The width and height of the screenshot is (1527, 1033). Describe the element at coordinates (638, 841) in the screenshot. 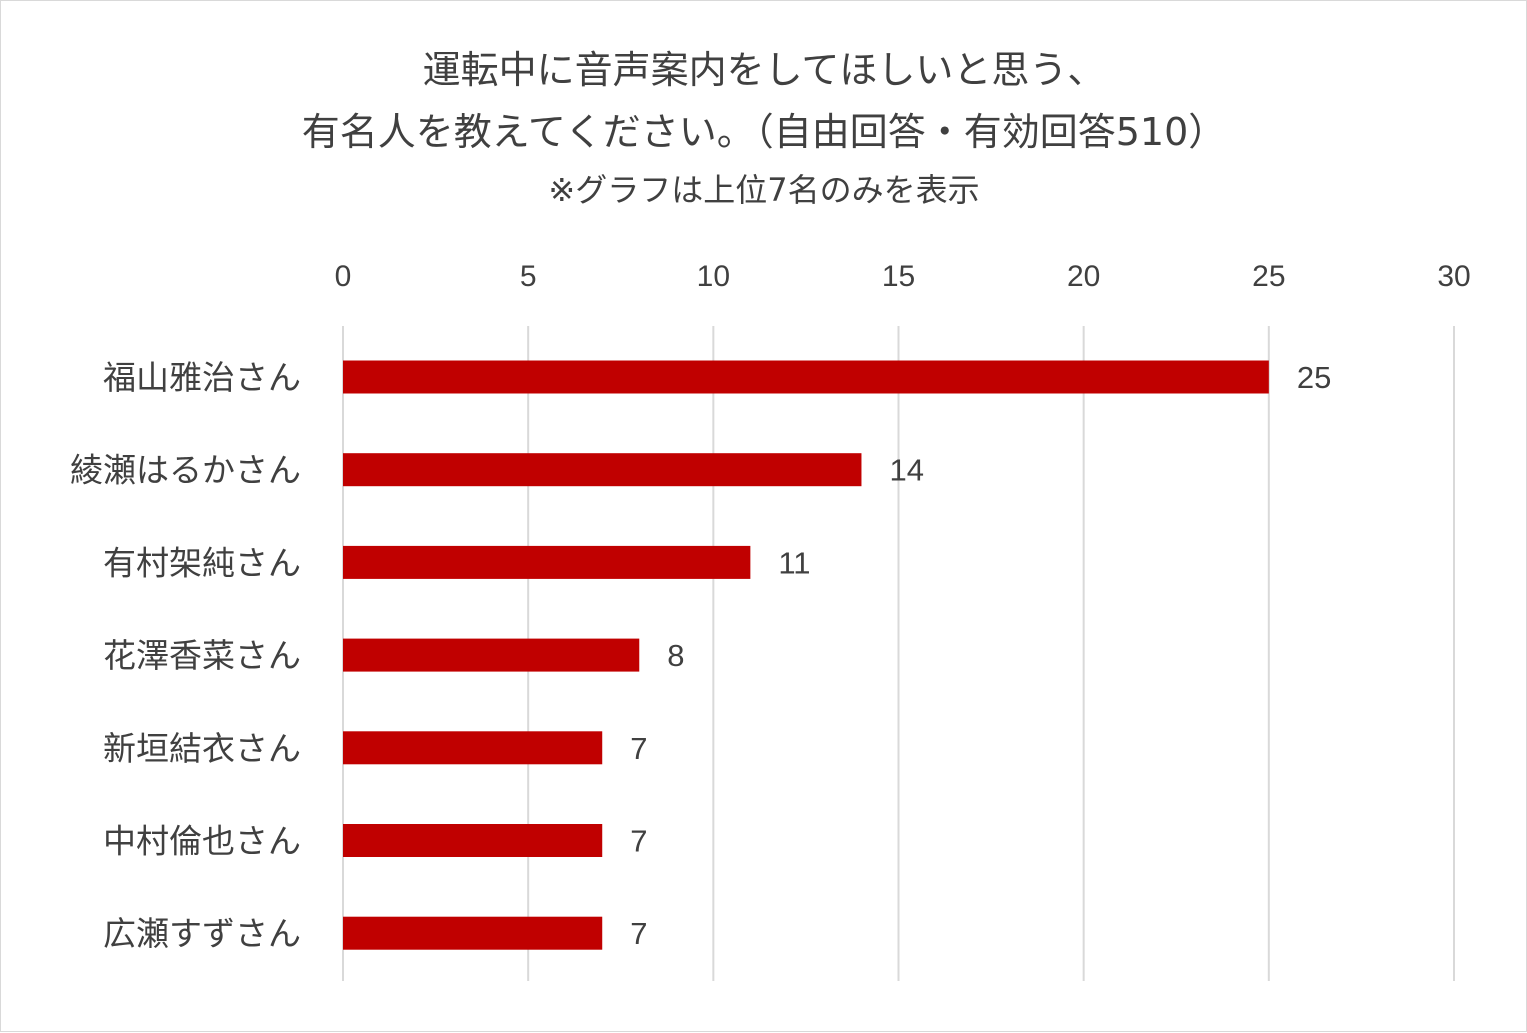

I see `data-label-6: 7` at that location.